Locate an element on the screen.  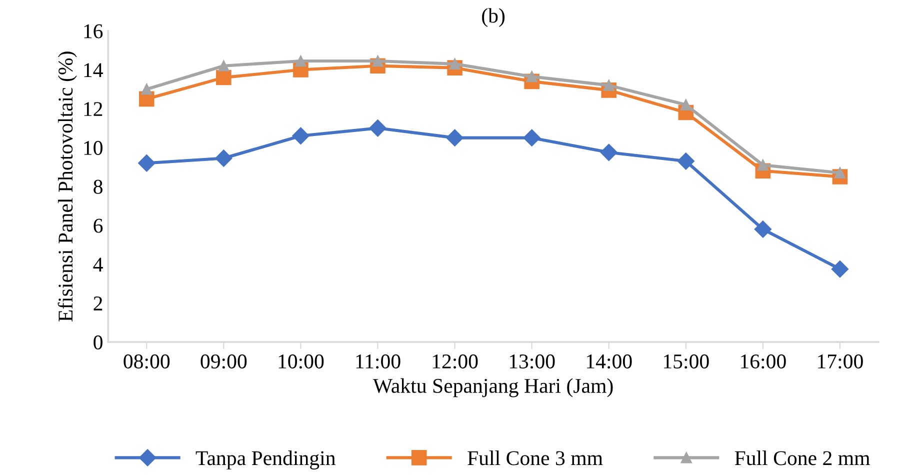
x-tick-label: 13:00 is located at coordinates (532, 361).